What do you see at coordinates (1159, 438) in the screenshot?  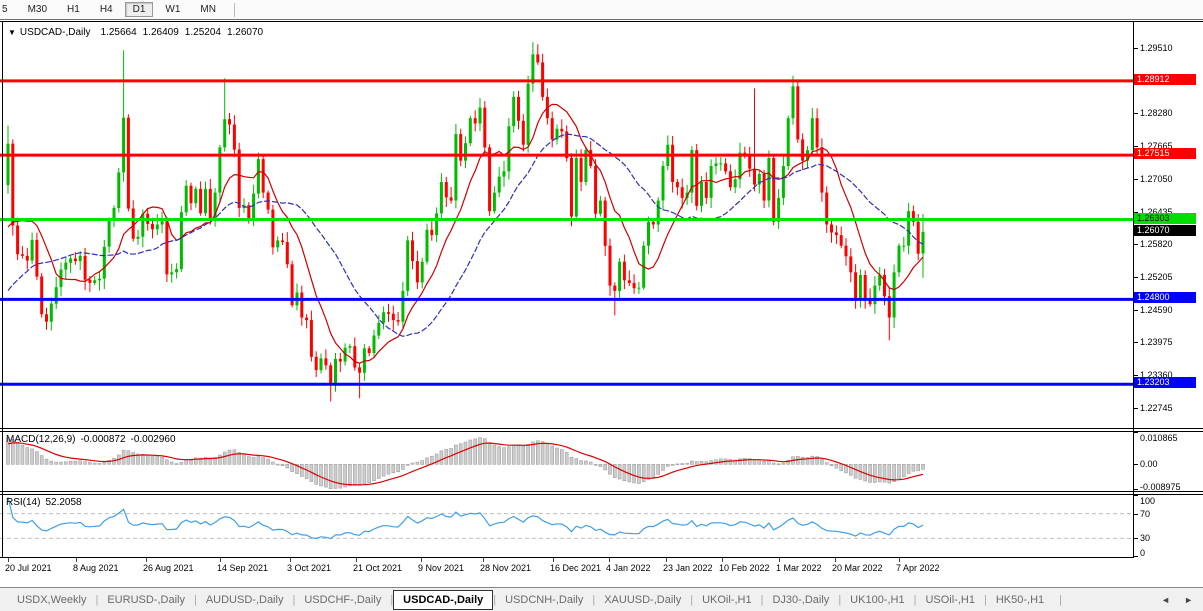 I see `macd-tick-label: 0.010865` at bounding box center [1159, 438].